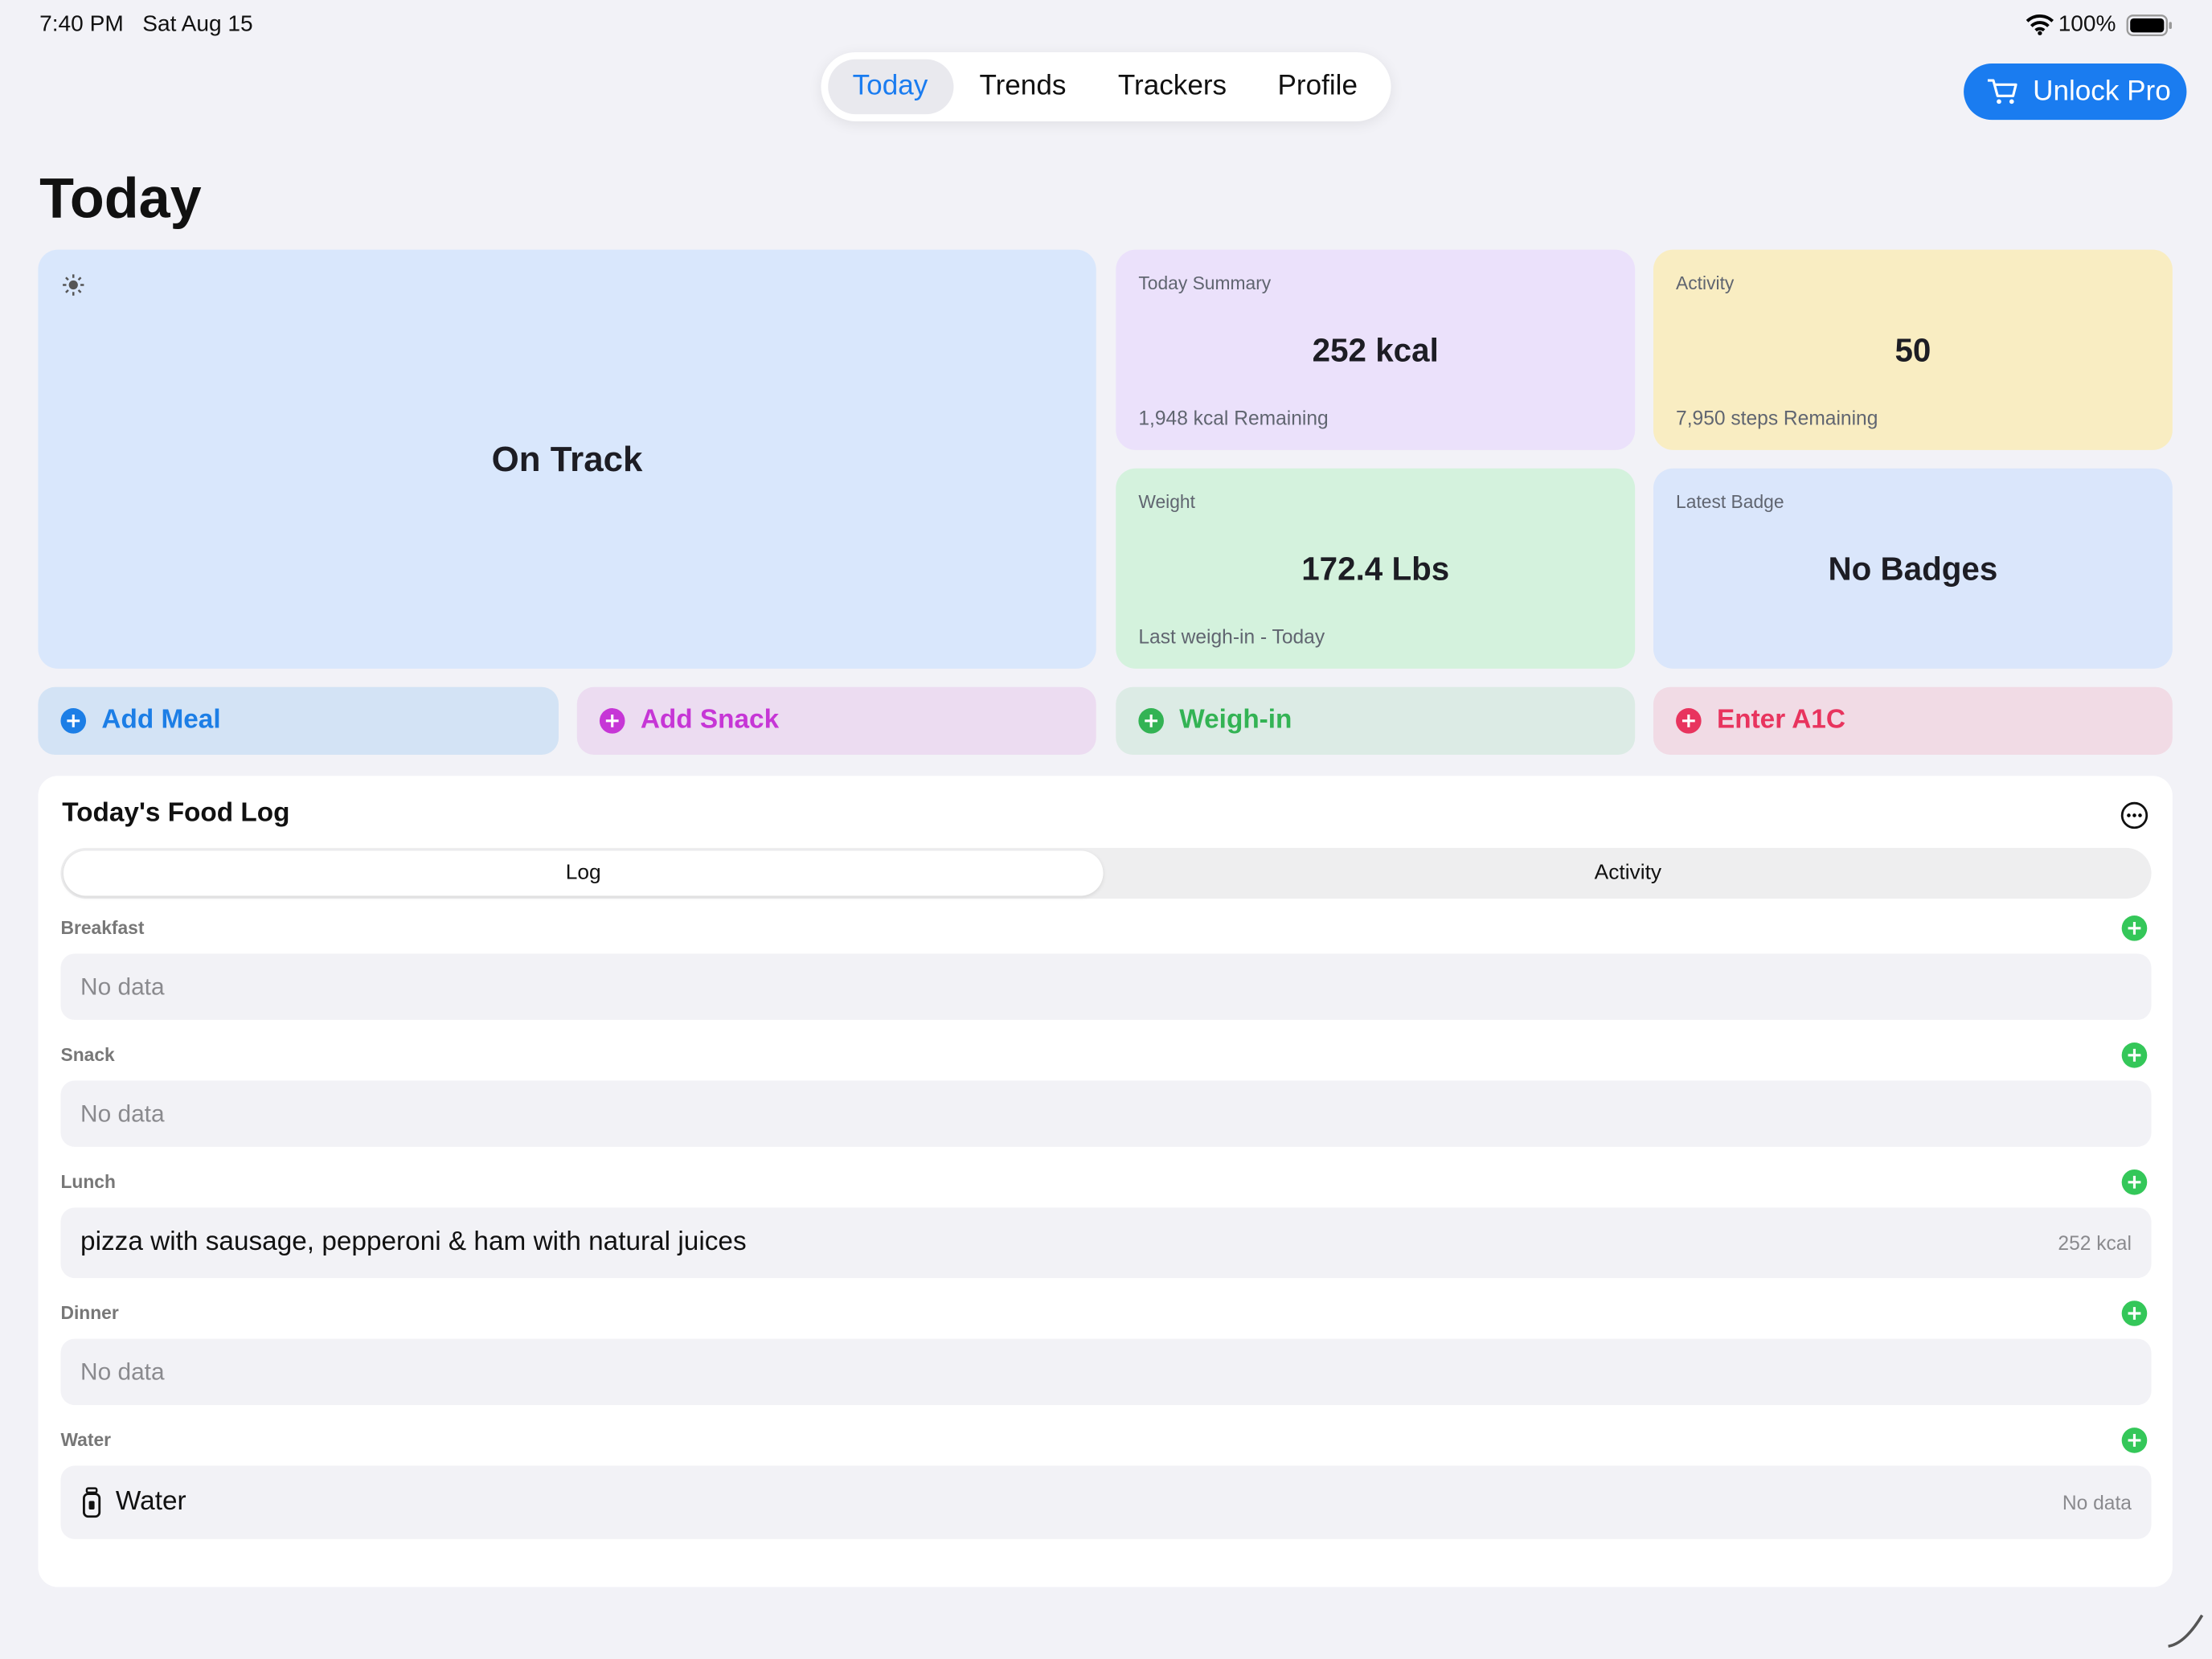  I want to click on status-card: On Track, so click(567, 459).